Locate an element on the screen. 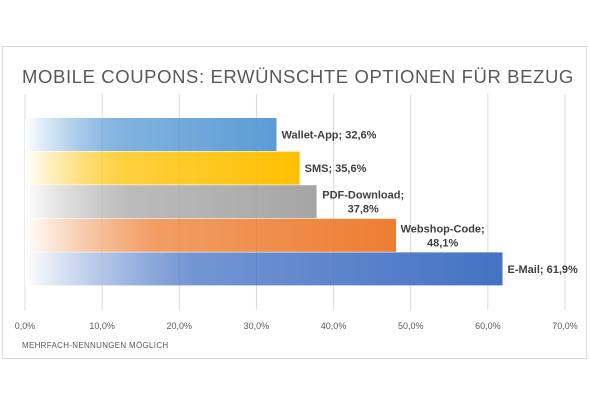  bar-wallet-app is located at coordinates (151, 134).